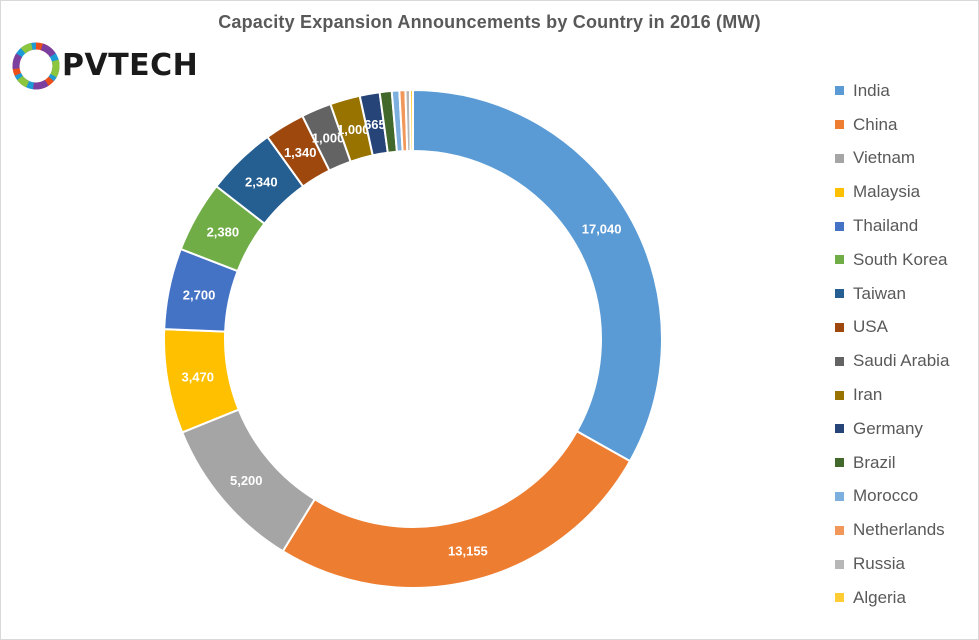  What do you see at coordinates (879, 597) in the screenshot?
I see `legend-label: Algeria` at bounding box center [879, 597].